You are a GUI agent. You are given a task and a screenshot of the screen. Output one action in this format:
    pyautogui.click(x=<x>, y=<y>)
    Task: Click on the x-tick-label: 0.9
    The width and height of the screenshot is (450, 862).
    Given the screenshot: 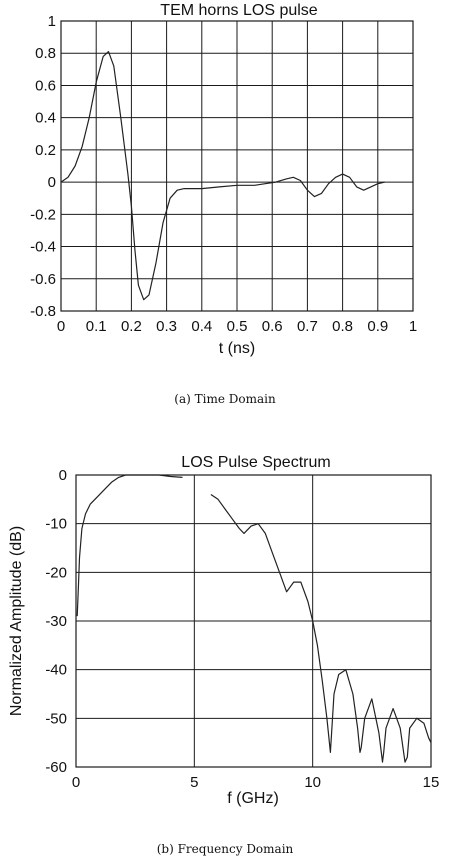 What is the action you would take?
    pyautogui.click(x=377, y=326)
    